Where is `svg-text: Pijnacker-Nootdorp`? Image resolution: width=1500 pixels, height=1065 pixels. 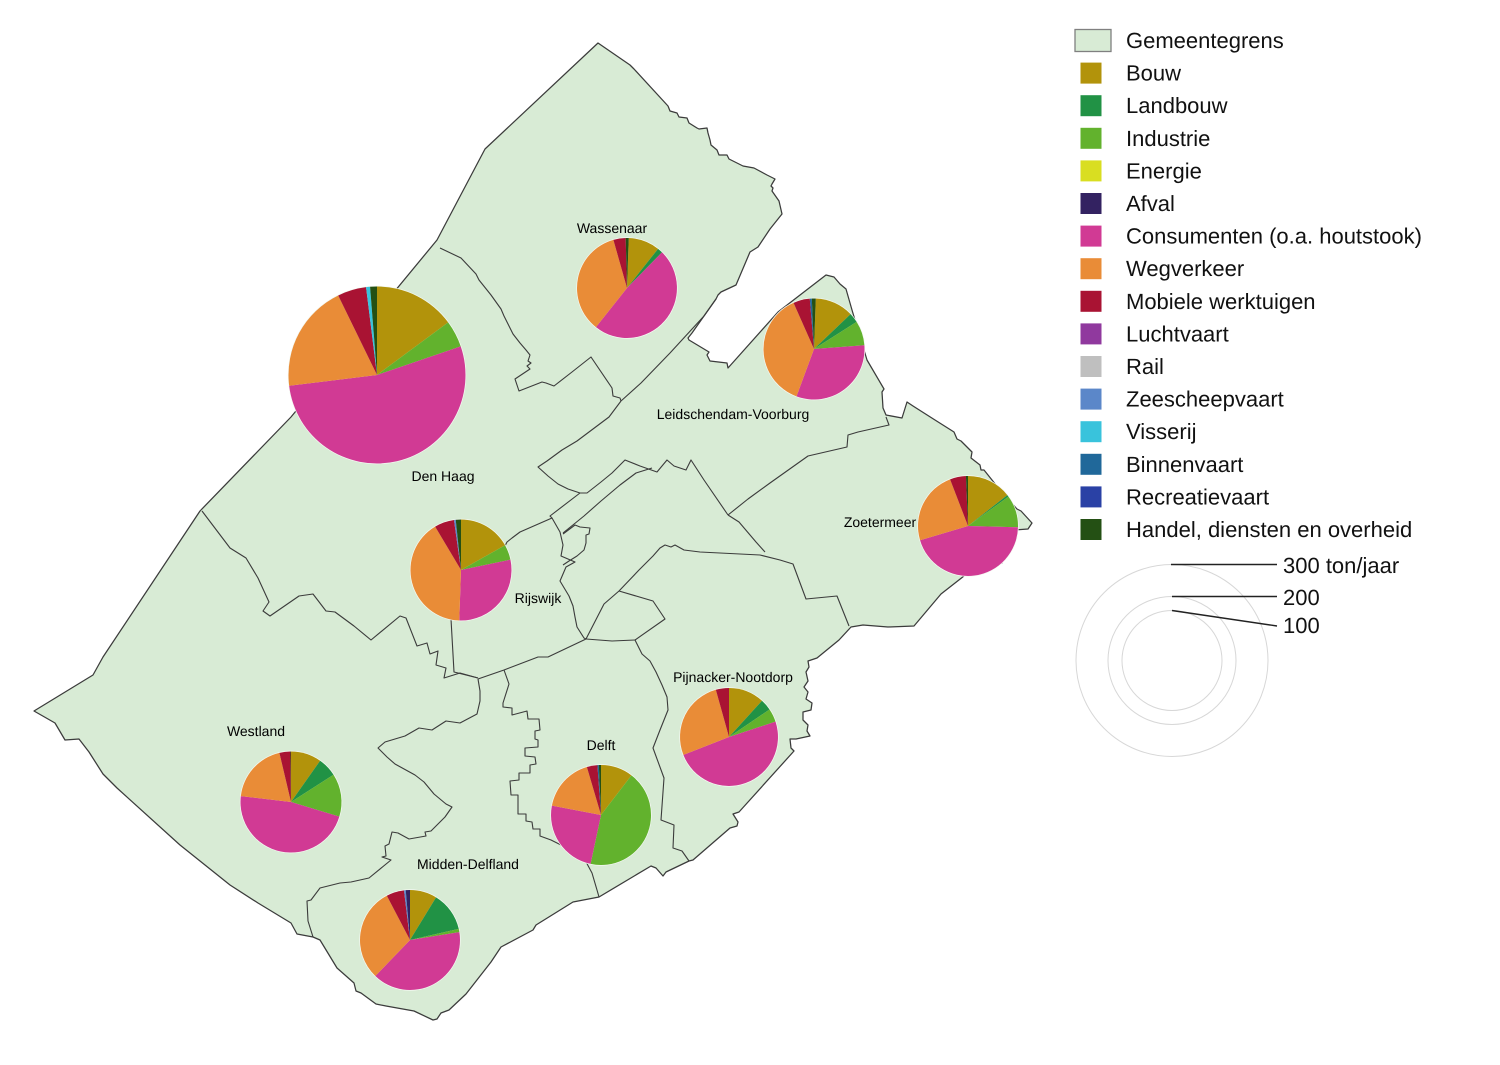
svg-text: Pijnacker-Nootdorp is located at coordinates (733, 677).